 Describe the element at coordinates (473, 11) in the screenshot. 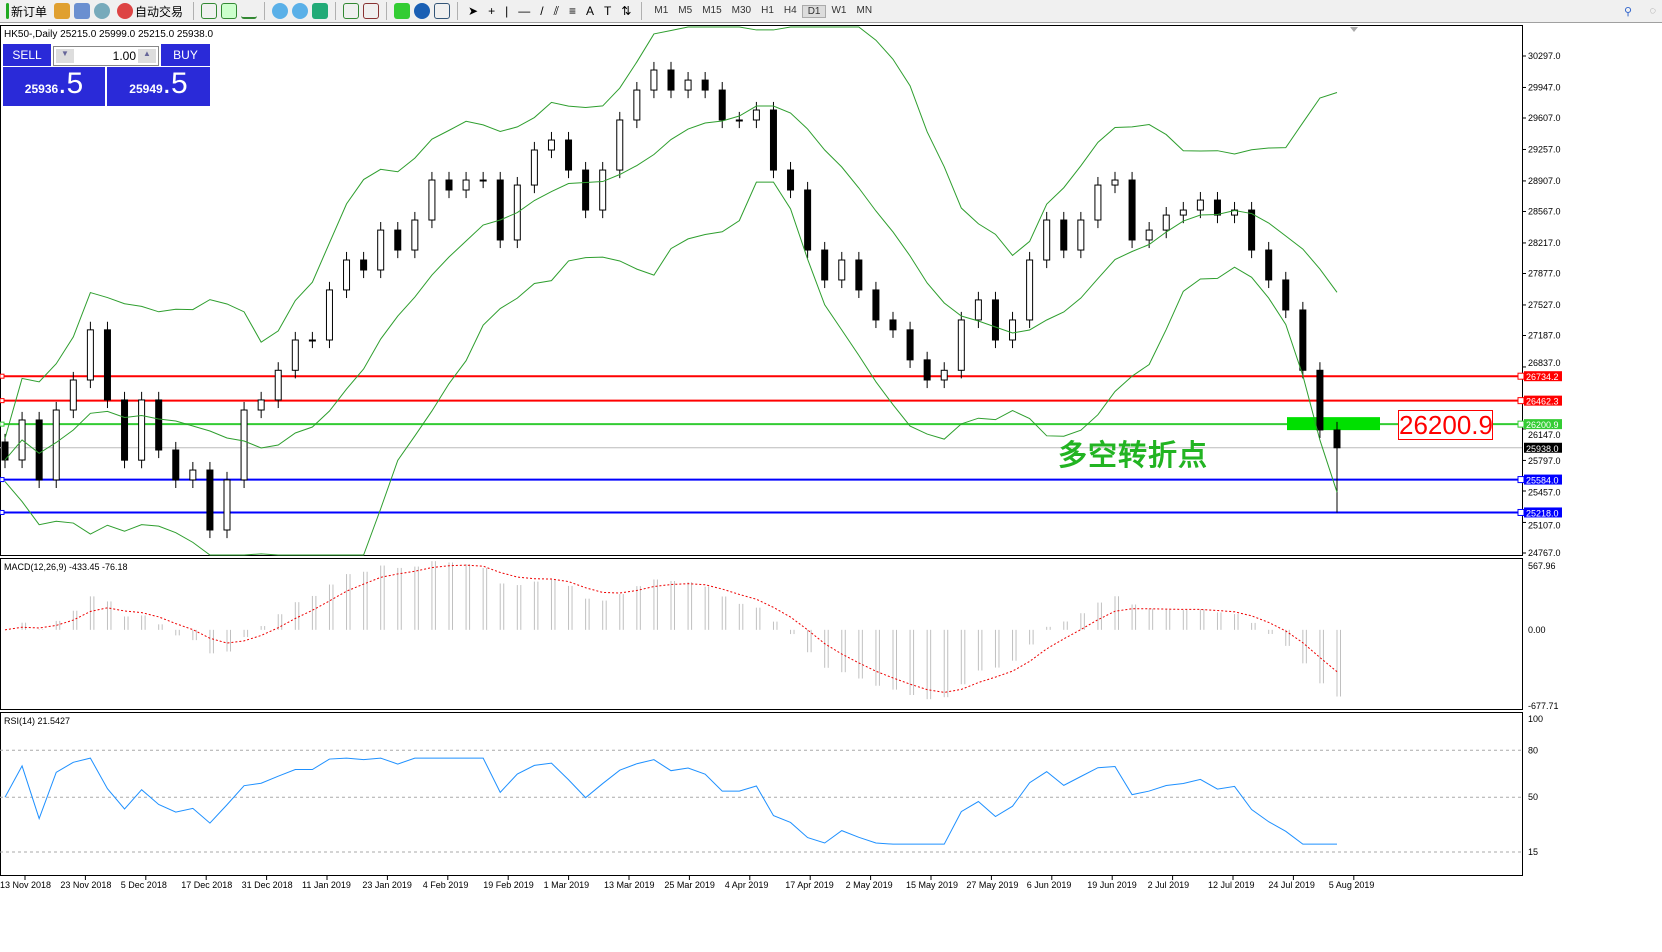

I see `cursor-icon: ➤` at that location.